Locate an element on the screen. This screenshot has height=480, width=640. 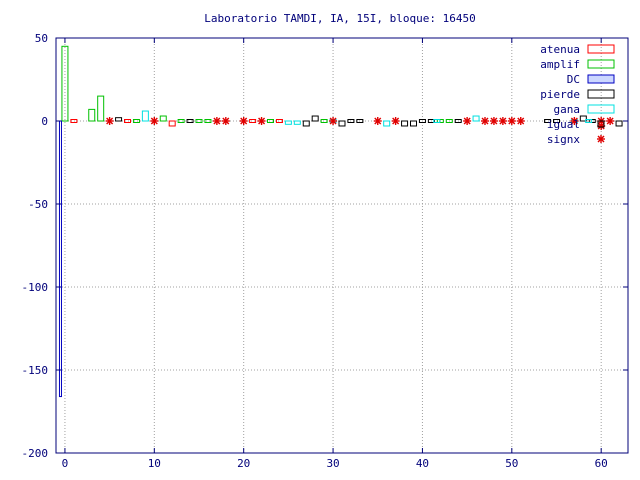
legend-swatch-gana is located at coordinates (601, 109).